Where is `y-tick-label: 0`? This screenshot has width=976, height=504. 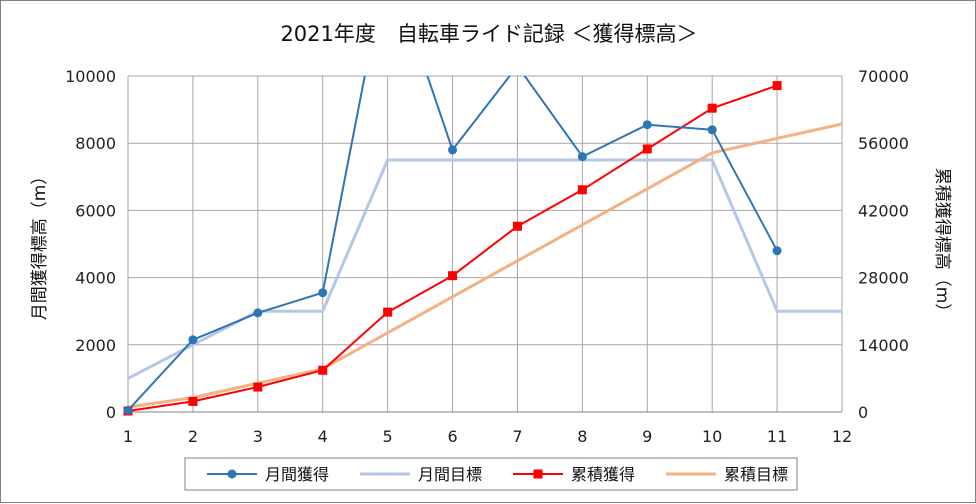
y-tick-label: 0 is located at coordinates (111, 412).